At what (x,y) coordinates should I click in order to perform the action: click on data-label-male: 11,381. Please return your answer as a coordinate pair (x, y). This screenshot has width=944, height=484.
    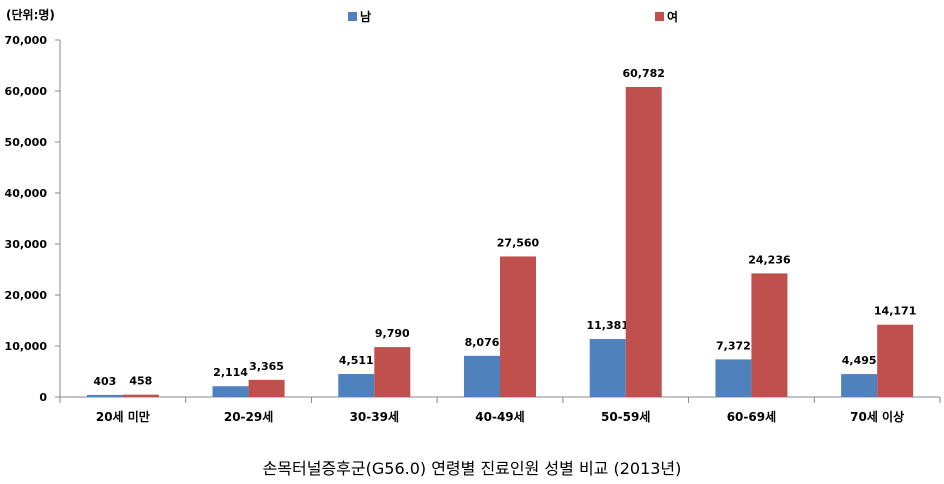
    Looking at the image, I should click on (607, 325).